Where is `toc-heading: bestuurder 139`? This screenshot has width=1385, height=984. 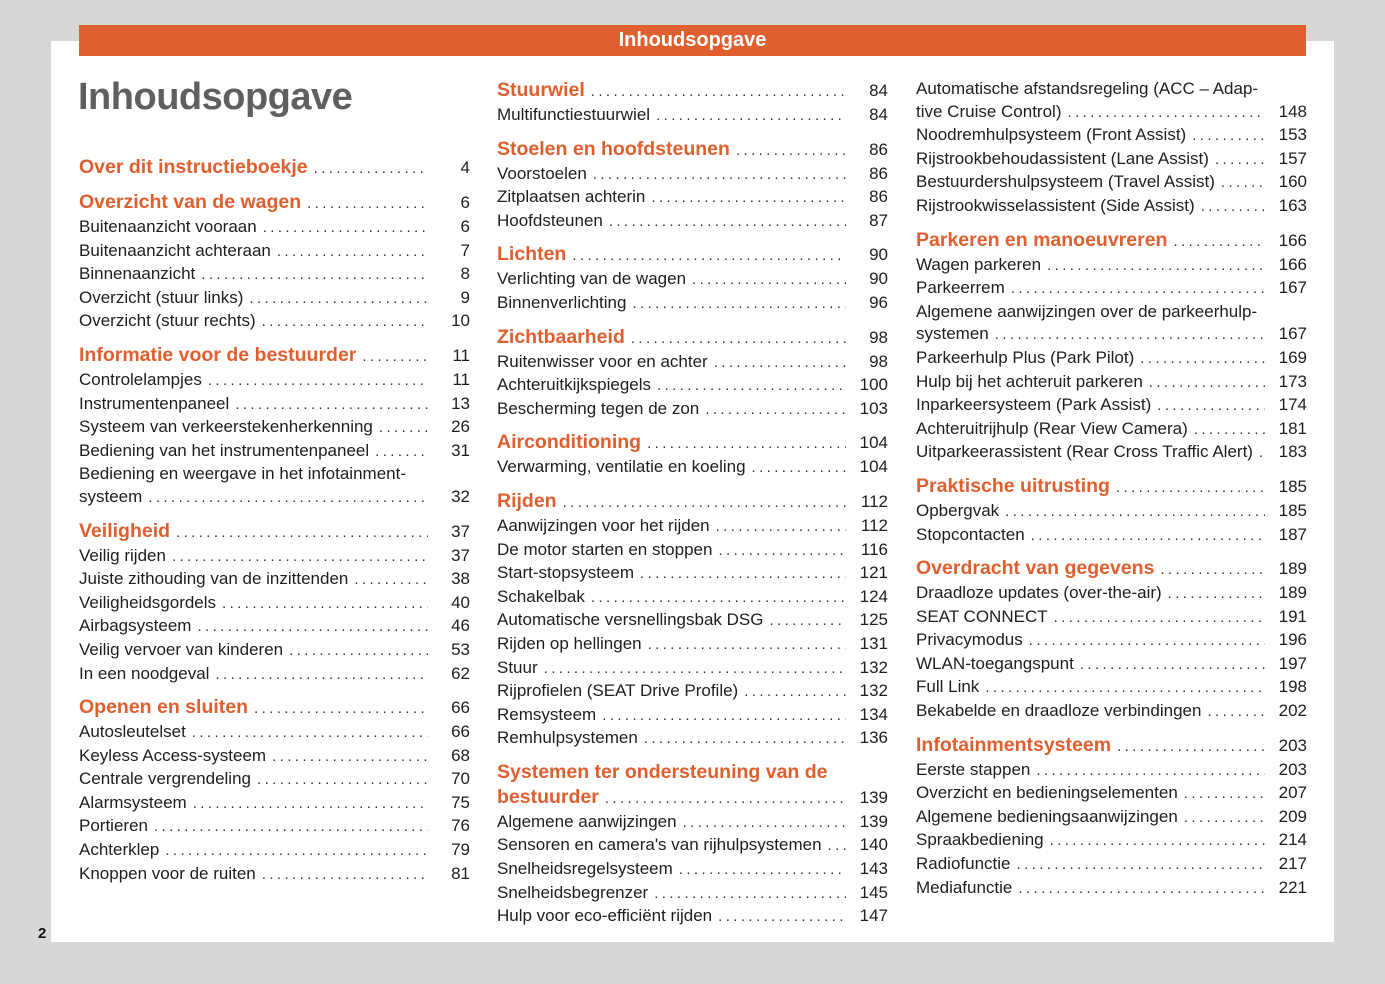
toc-heading: bestuurder 139 is located at coordinates (692, 798).